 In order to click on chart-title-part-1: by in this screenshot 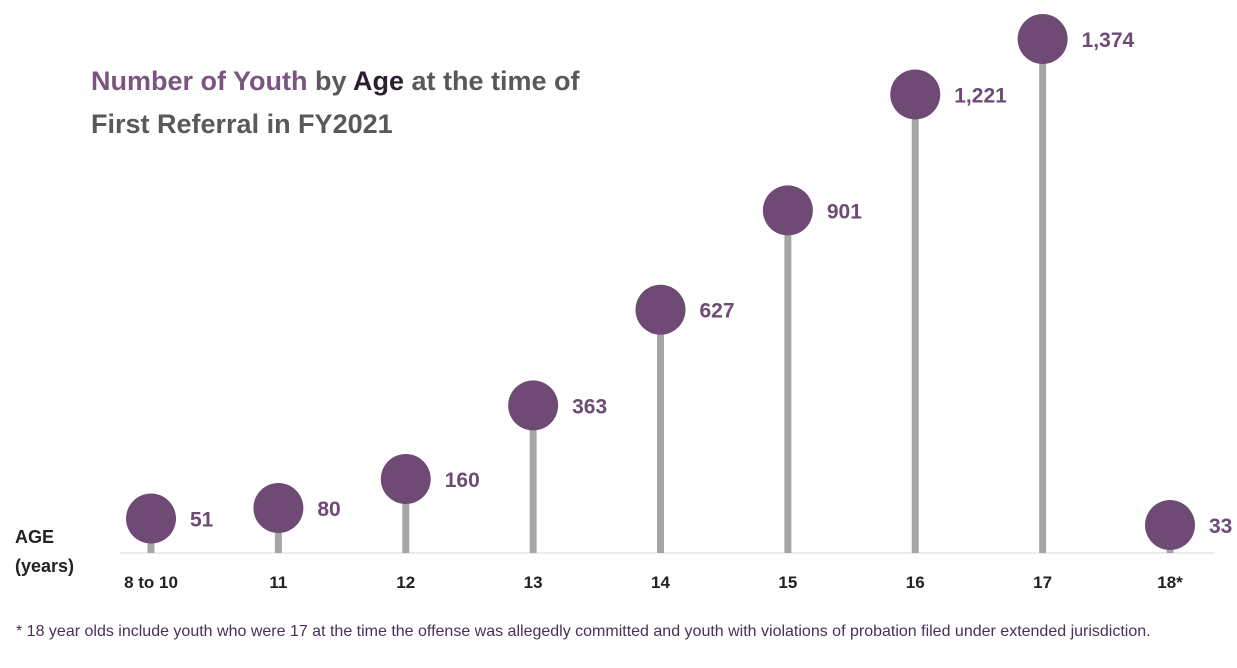, I will do `click(331, 81)`.